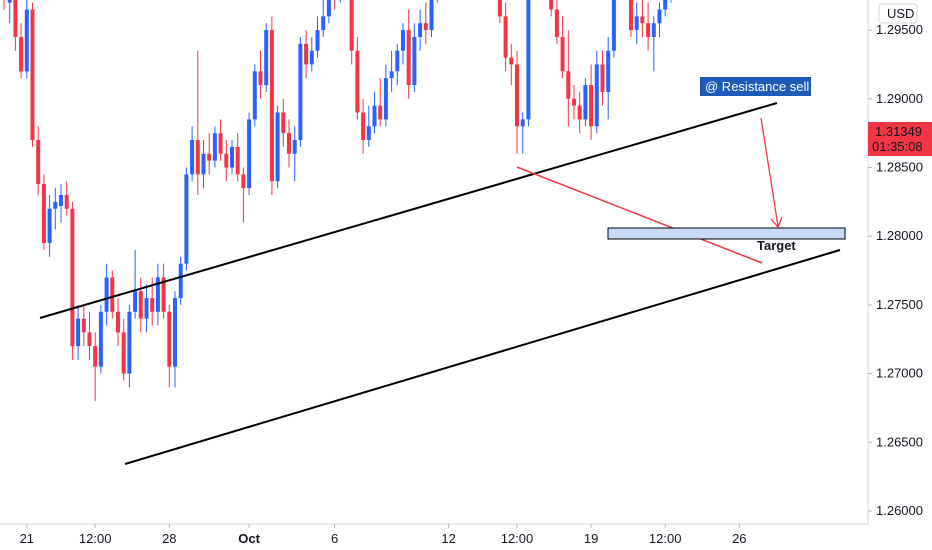 The image size is (932, 550). Describe the element at coordinates (899, 29) in the screenshot. I see `price-tick-label: 1.29500` at that location.